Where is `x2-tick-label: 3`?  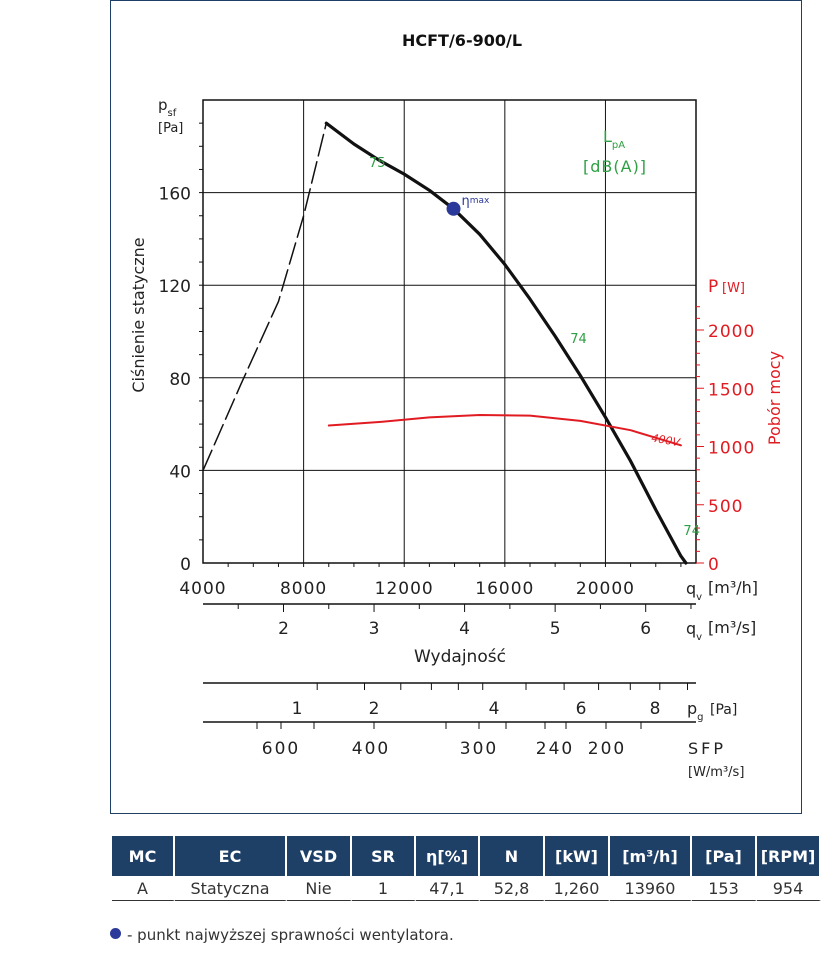 x2-tick-label: 3 is located at coordinates (374, 629).